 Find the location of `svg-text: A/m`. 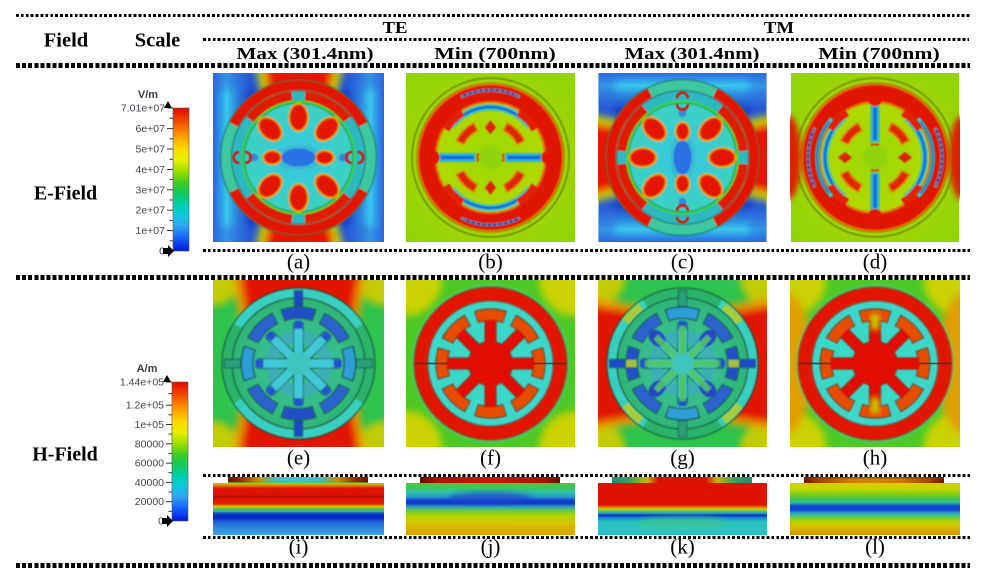

svg-text: A/m is located at coordinates (147, 369).